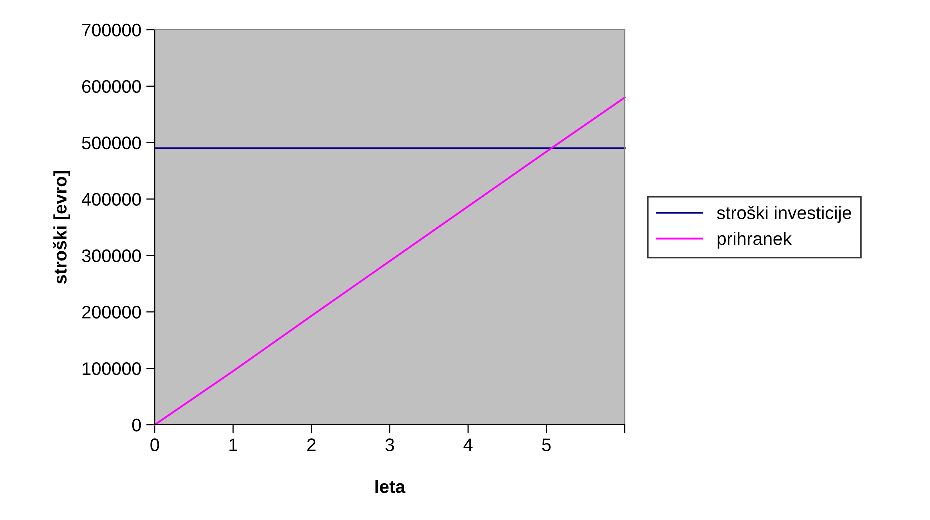 The image size is (930, 520). I want to click on y-axis-title: stroški [evro], so click(61, 227).